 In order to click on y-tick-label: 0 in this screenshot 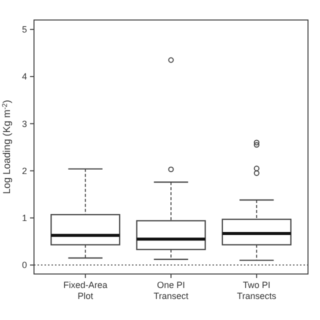, I will do `click(24, 265)`.